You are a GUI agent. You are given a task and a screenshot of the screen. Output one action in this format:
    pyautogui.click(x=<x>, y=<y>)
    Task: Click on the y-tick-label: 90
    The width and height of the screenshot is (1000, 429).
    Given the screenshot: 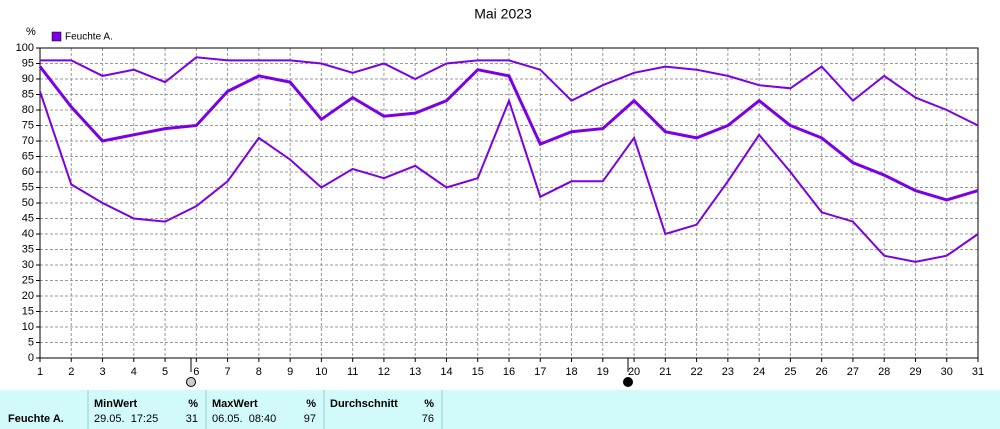 What is the action you would take?
    pyautogui.click(x=28, y=79)
    